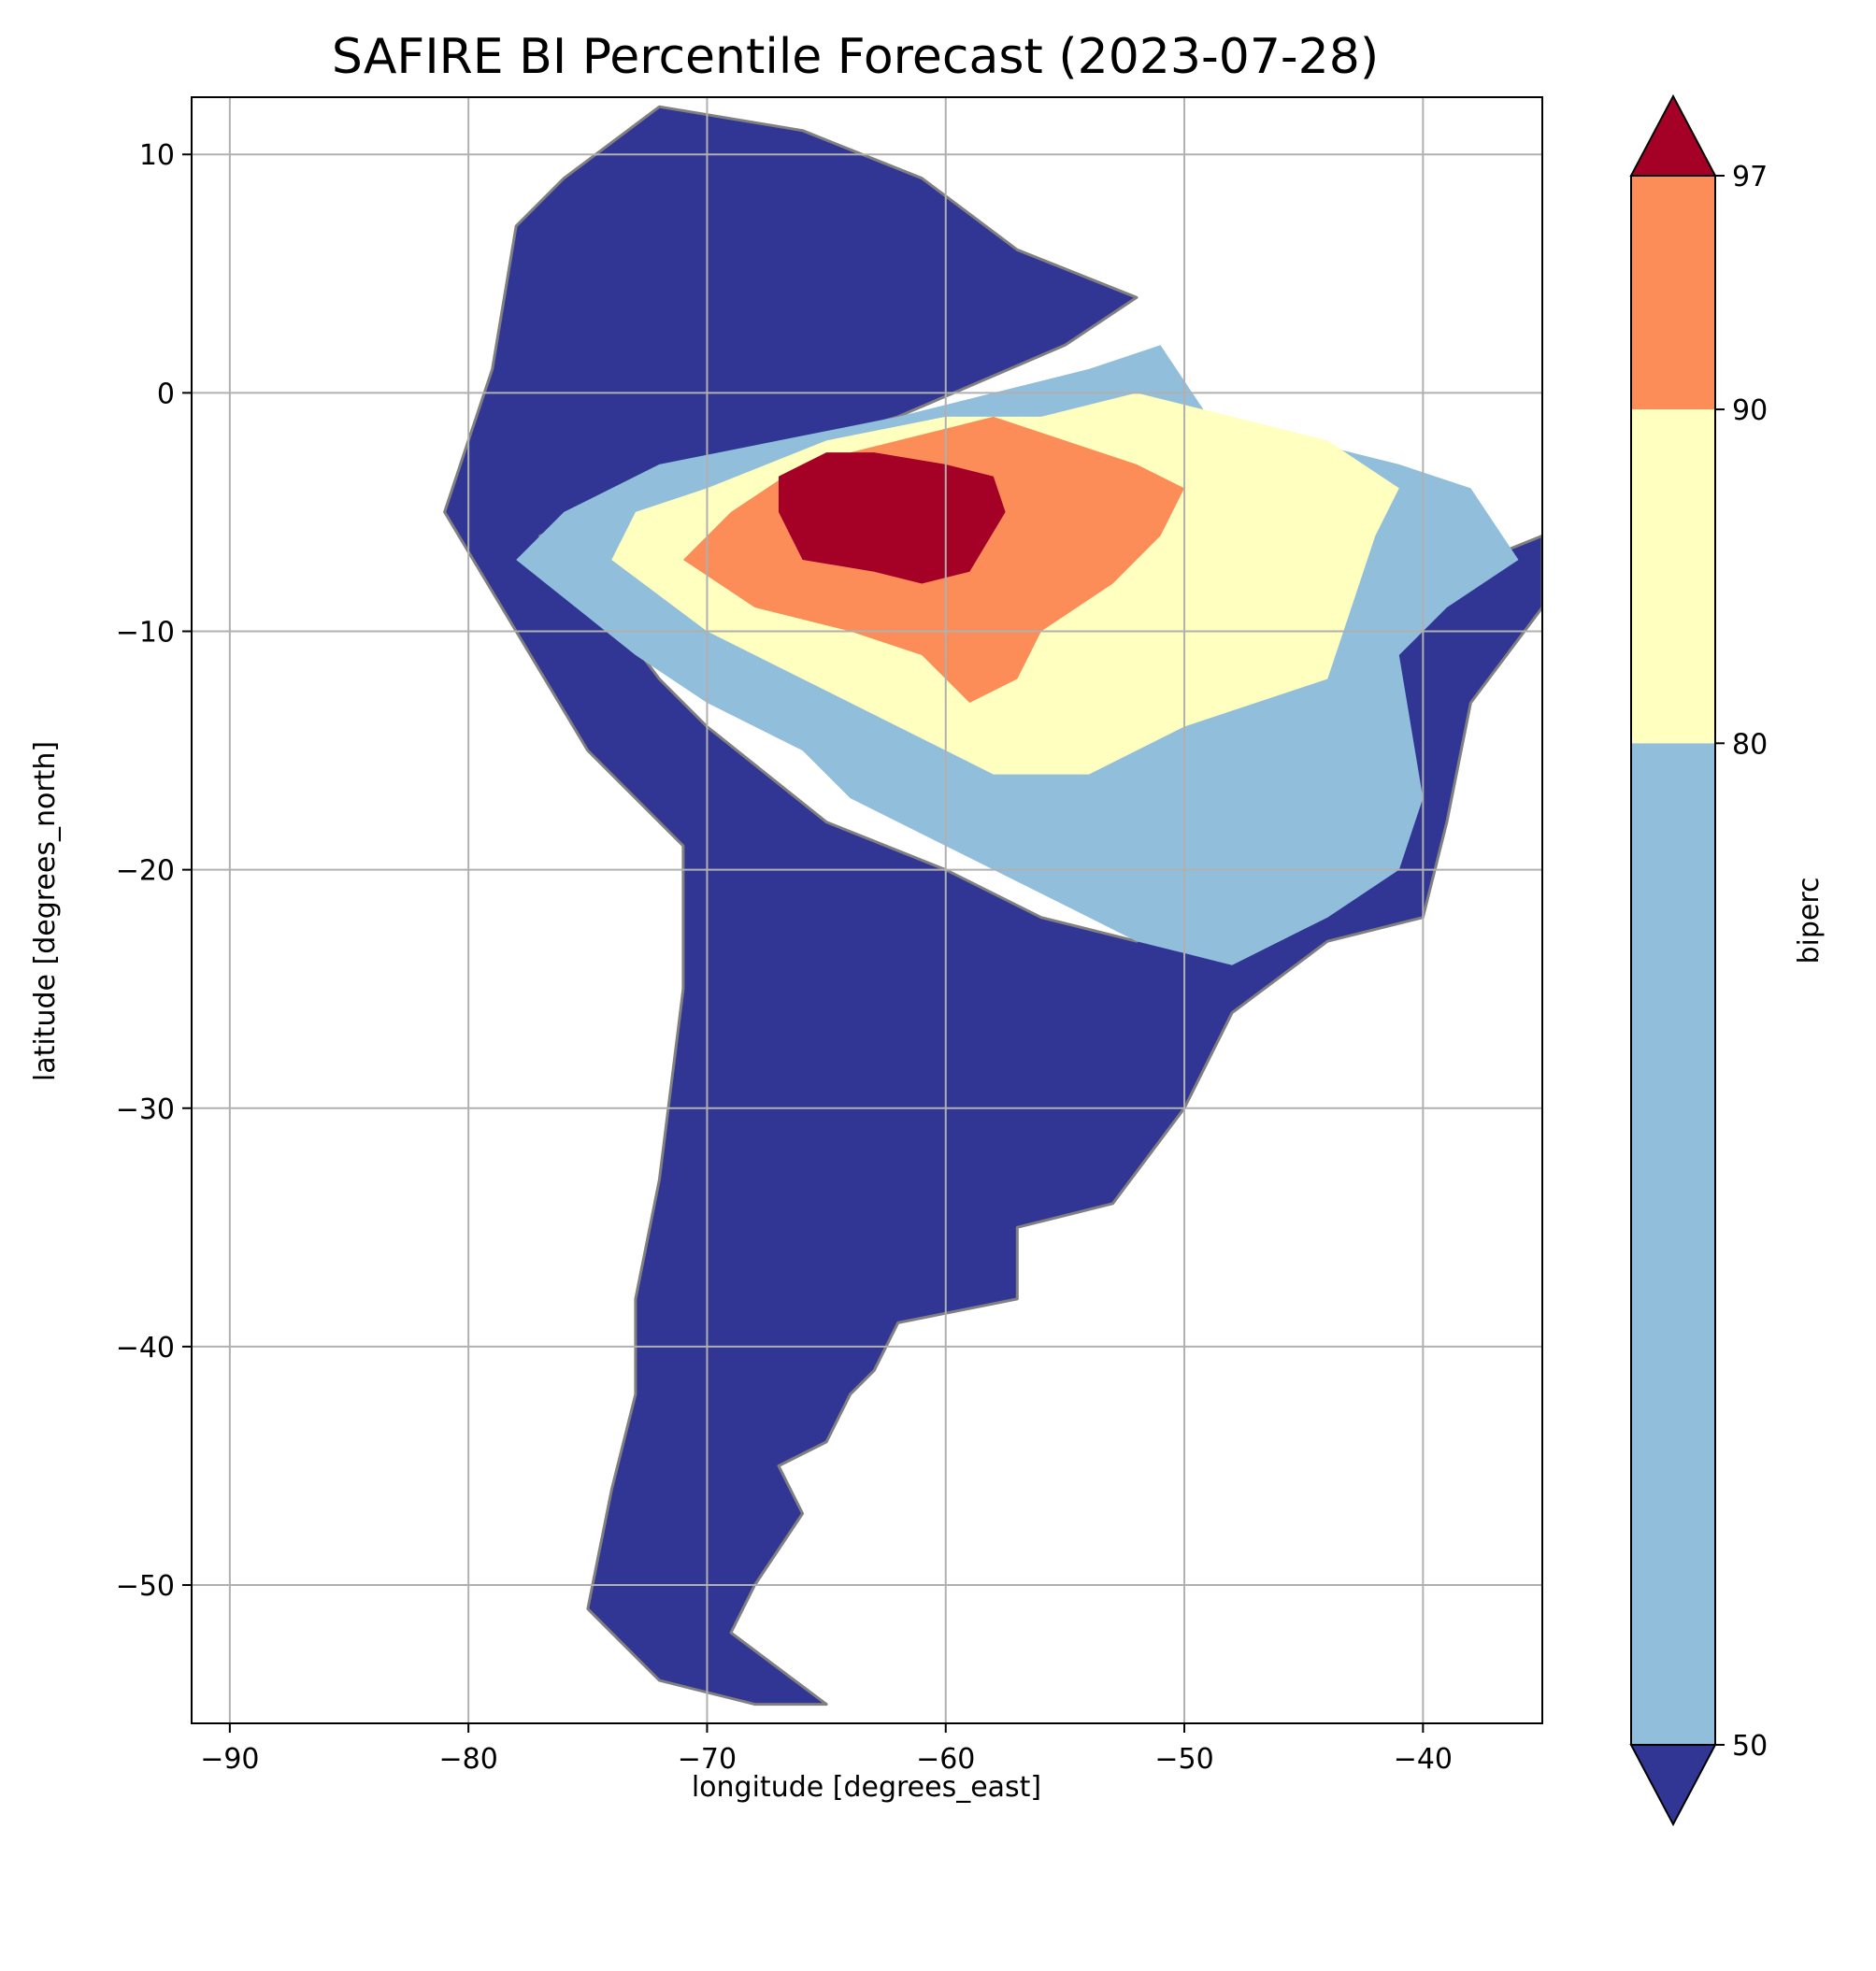 The height and width of the screenshot is (1971, 1876). I want to click on x-tick-label: −70, so click(707, 1759).